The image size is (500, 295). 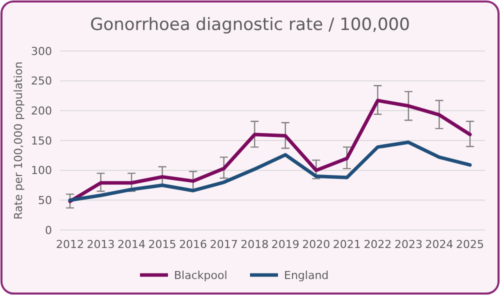 I want to click on x-tick-label: 2021, so click(x=346, y=244).